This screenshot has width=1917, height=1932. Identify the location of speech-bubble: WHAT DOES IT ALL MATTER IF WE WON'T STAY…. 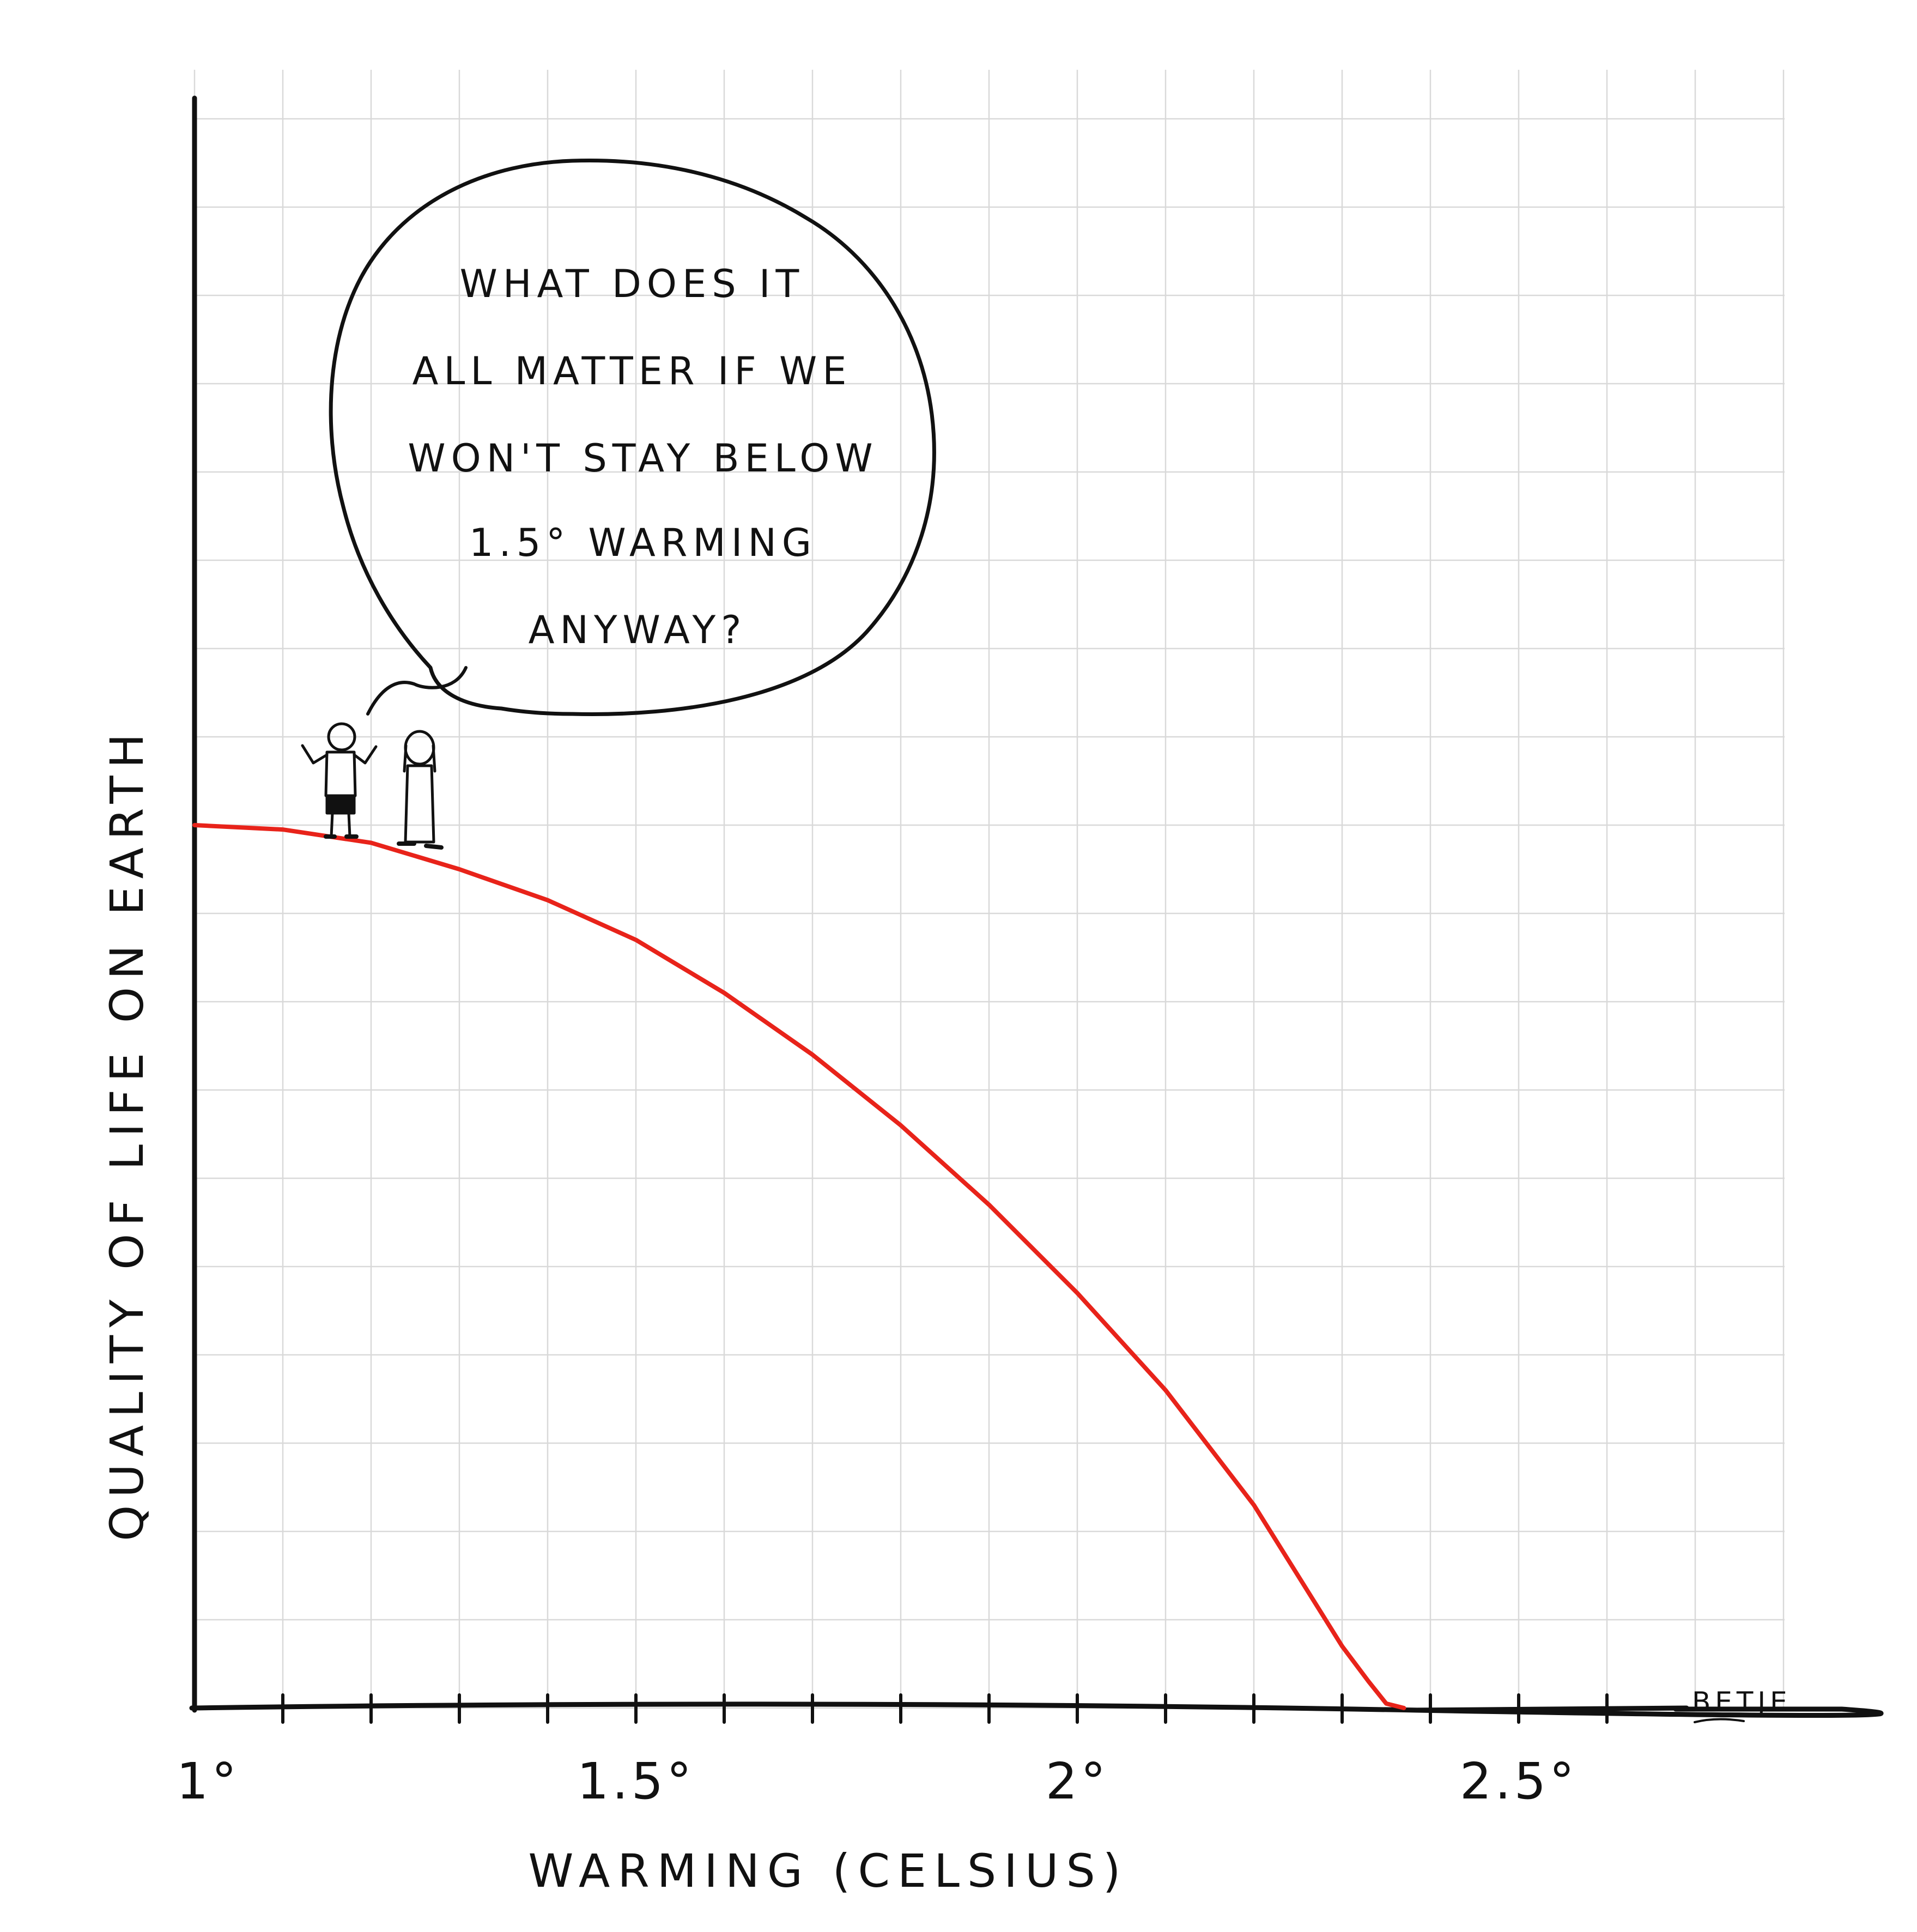
(632, 437).